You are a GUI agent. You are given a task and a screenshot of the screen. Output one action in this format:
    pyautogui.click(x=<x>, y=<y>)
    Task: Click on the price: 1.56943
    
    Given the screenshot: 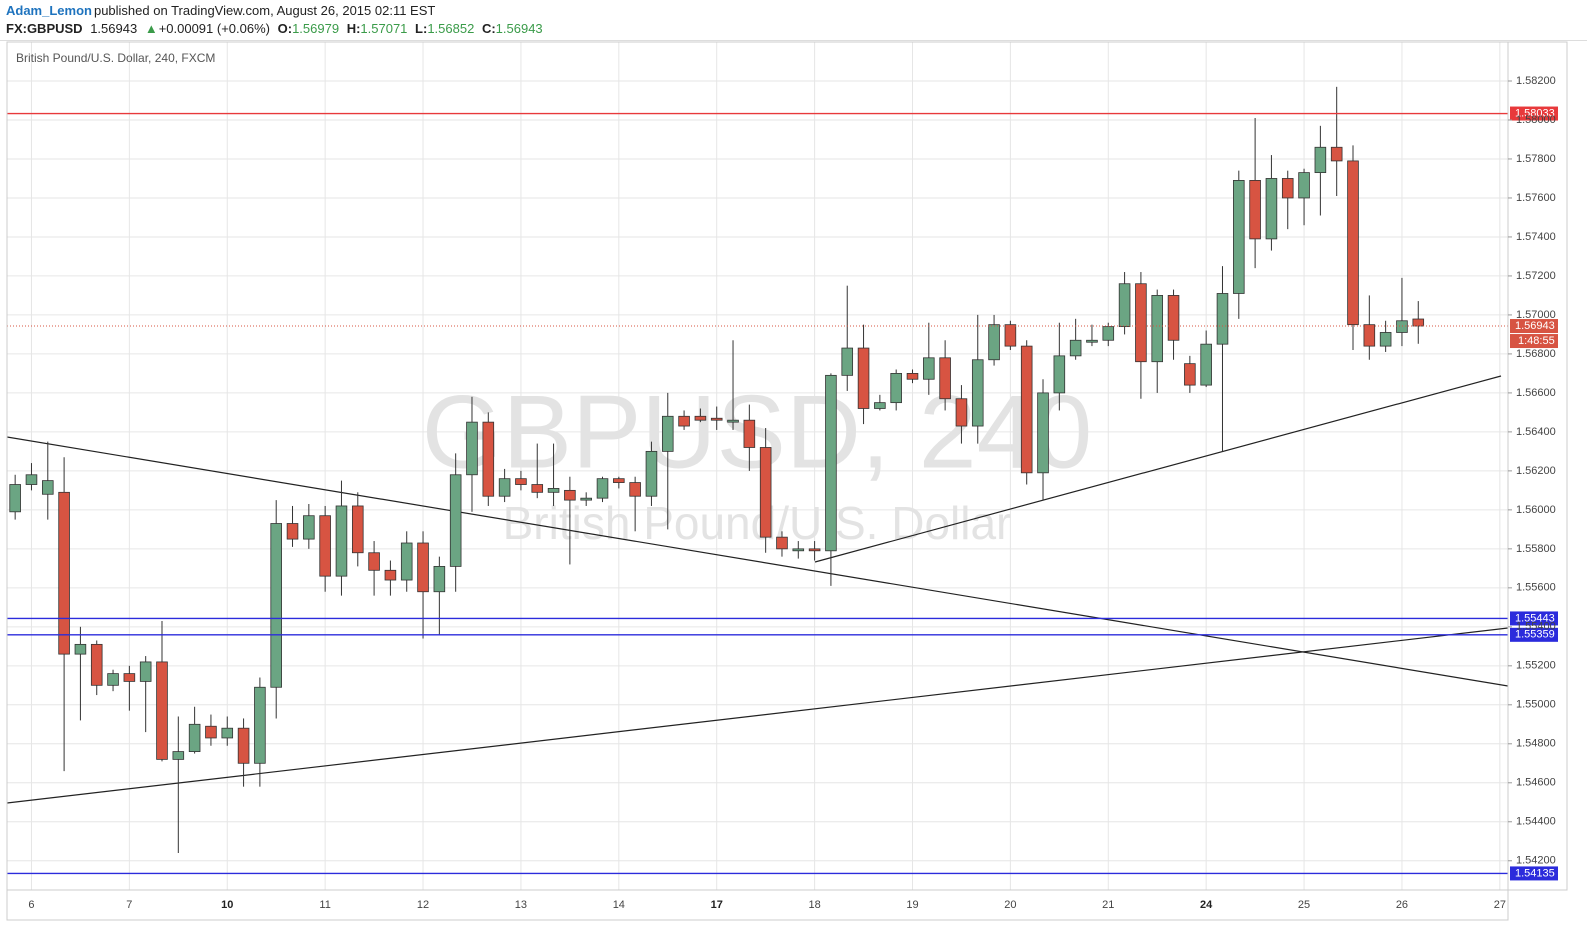 What is the action you would take?
    pyautogui.click(x=114, y=28)
    